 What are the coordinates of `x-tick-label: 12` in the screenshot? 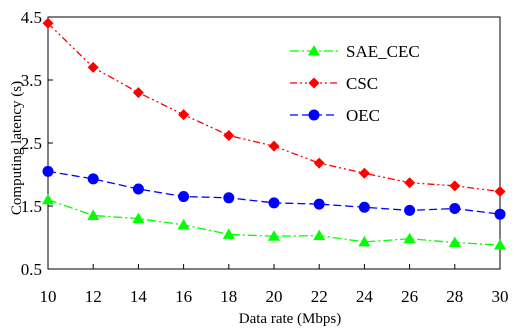 It's located at (93, 296).